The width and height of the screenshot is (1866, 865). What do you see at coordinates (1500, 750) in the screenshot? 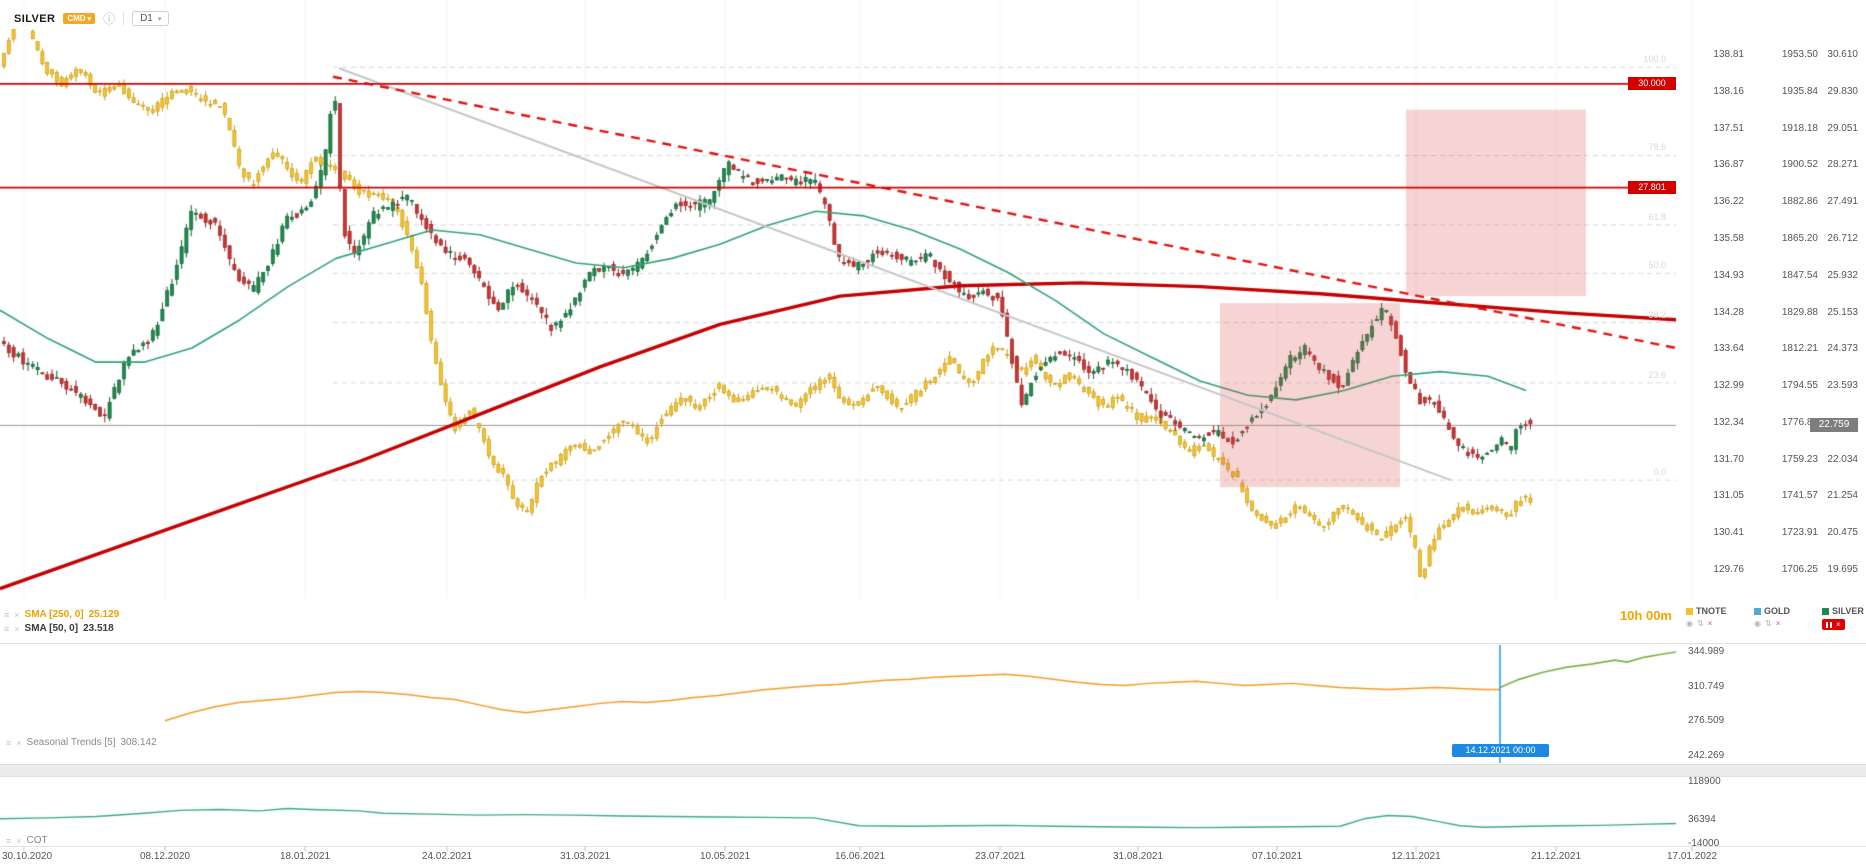
I see `seasonal-marker-label: 14.12.2021 00:00` at bounding box center [1500, 750].